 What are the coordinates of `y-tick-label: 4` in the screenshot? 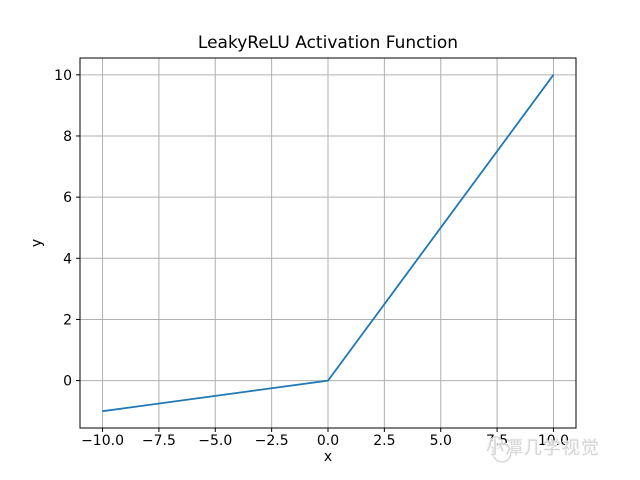 It's located at (67, 259).